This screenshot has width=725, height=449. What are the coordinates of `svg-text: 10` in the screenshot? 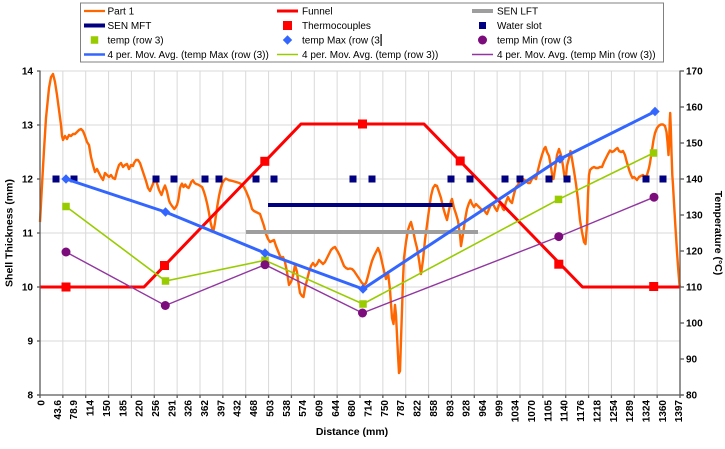 It's located at (28, 288).